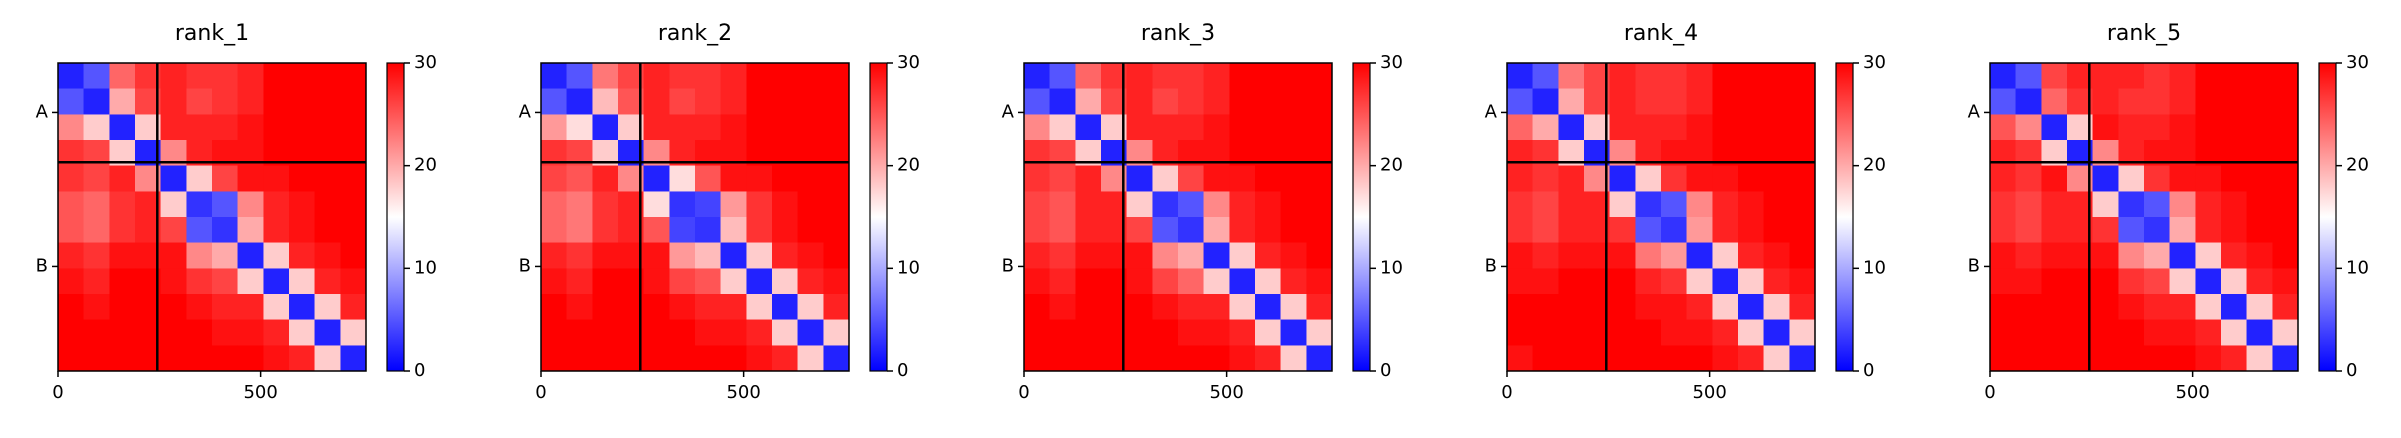  I want to click on panel-title: rank_4, so click(1661, 33).